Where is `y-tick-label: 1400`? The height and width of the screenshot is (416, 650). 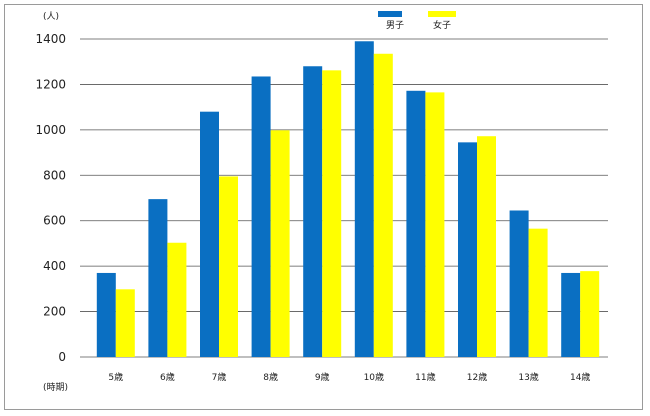
y-tick-label: 1400 is located at coordinates (50, 39).